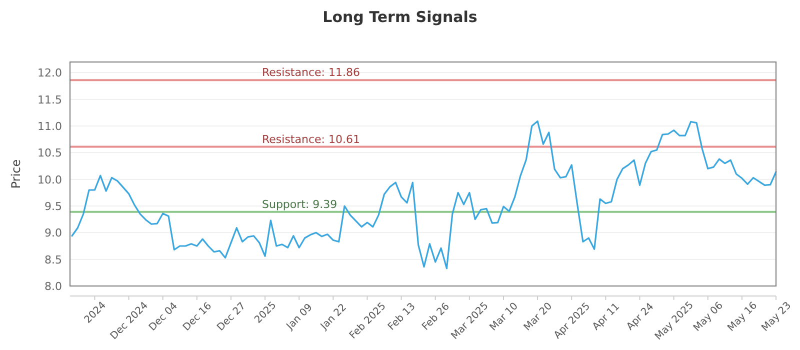 The image size is (800, 350). Describe the element at coordinates (231, 317) in the screenshot. I see `x-tick-label: Dec 27` at that location.